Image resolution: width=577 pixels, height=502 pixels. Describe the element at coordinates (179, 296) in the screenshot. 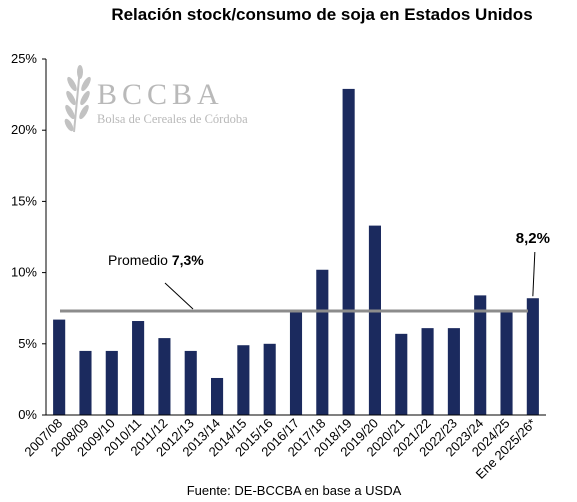

I see `average-leader-line` at that location.